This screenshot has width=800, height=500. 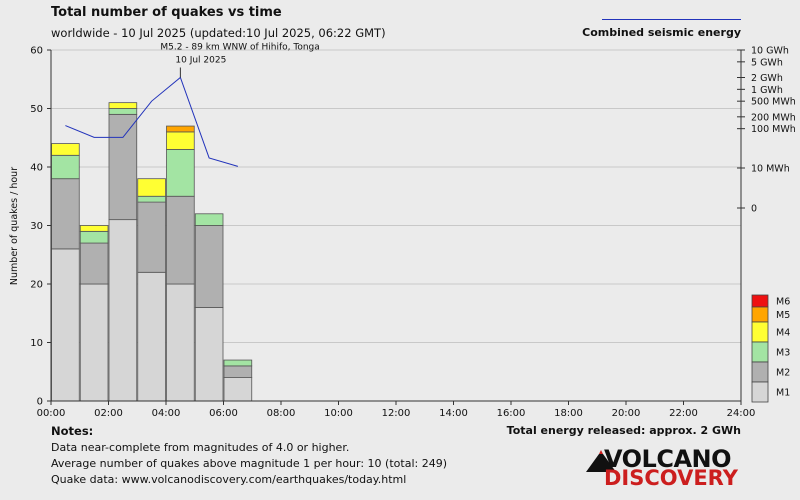 What do you see at coordinates (671, 19) in the screenshot?
I see `energy-legend-line` at bounding box center [671, 19].